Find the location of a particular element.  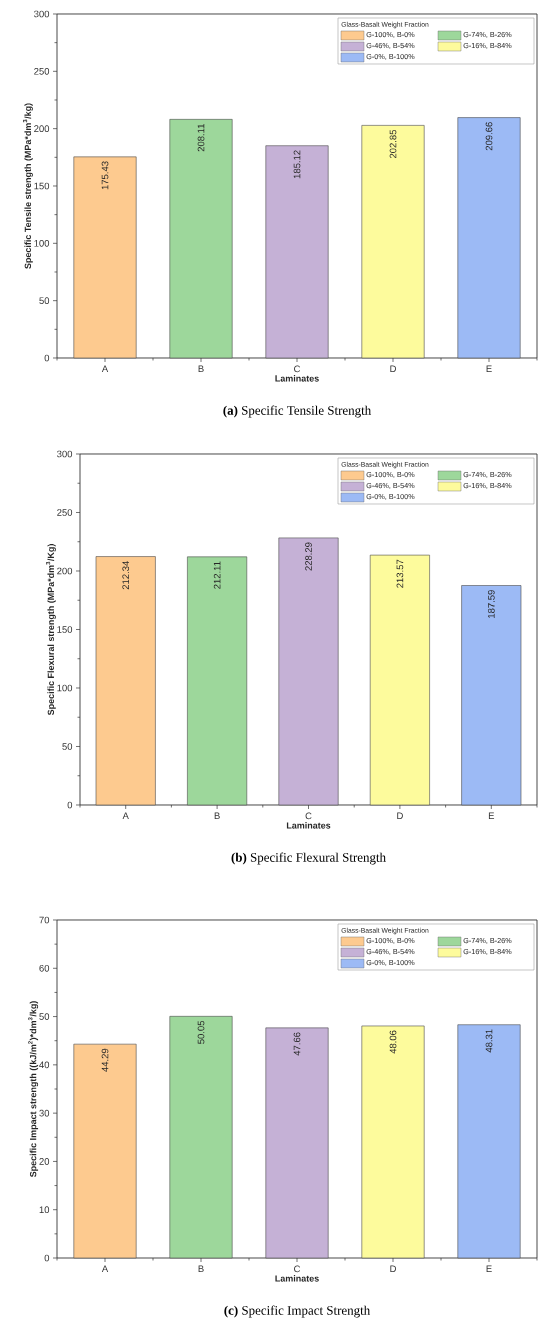

data-label: 212.34 is located at coordinates (126, 575).